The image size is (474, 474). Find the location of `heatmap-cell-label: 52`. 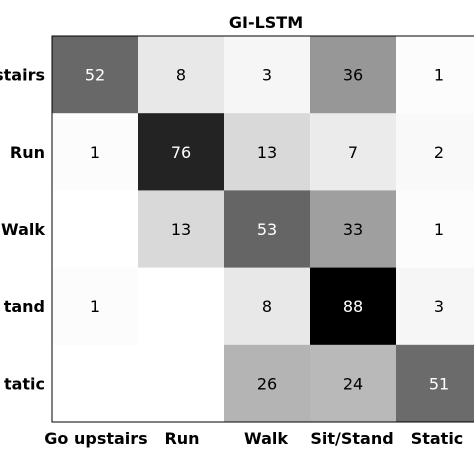

heatmap-cell-label: 52 is located at coordinates (95, 75).